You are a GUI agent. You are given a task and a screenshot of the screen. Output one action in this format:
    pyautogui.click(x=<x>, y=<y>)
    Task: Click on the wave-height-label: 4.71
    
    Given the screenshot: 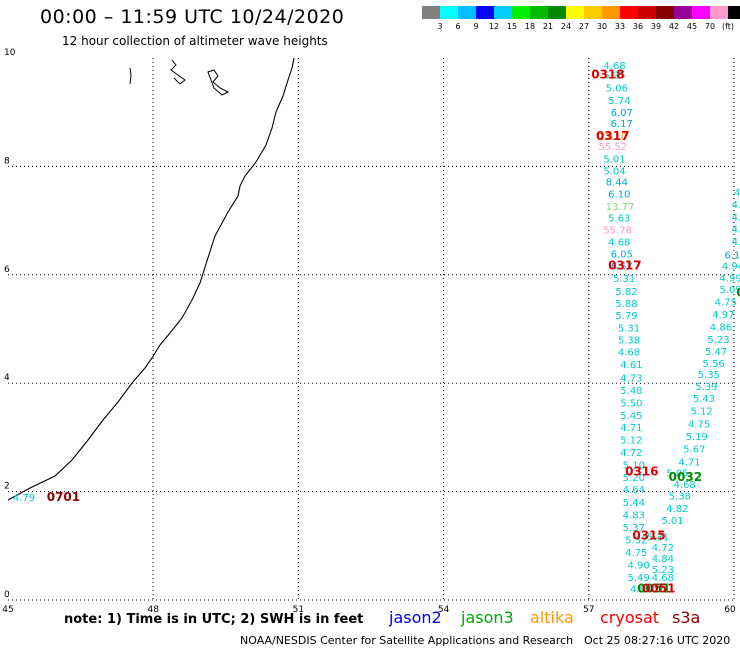 What is the action you would take?
    pyautogui.click(x=631, y=428)
    